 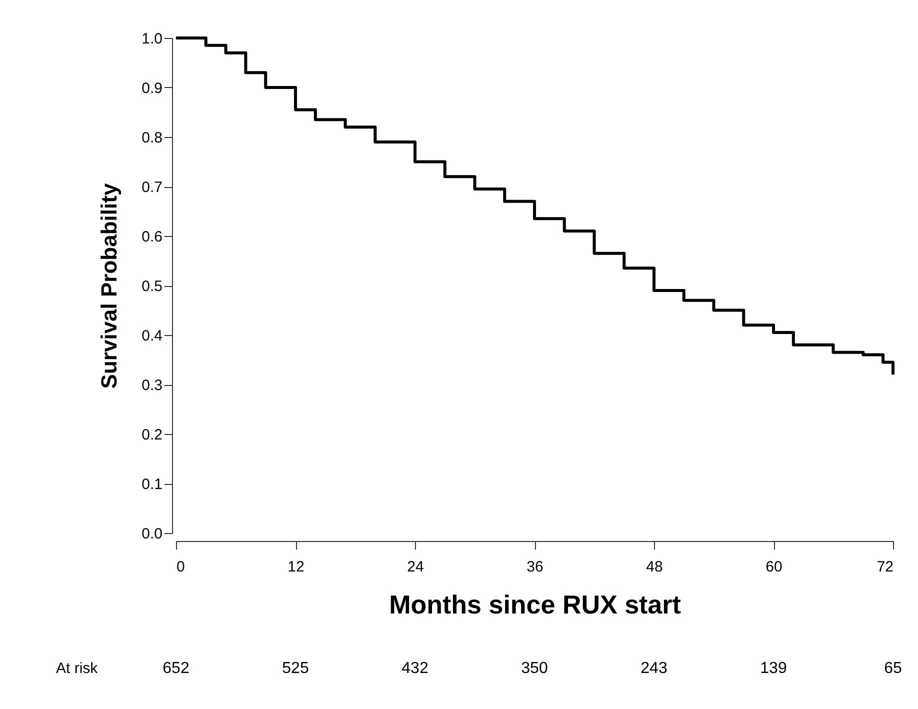 What do you see at coordinates (152, 435) in the screenshot?
I see `y-tick-label: 0.2` at bounding box center [152, 435].